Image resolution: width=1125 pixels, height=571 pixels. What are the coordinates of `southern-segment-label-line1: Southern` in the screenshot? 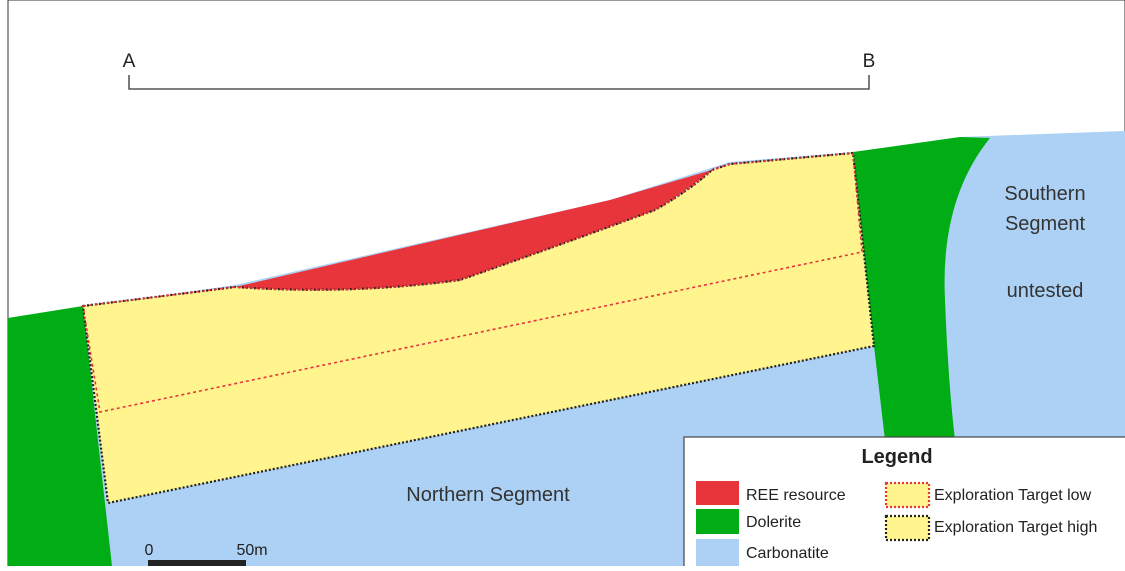 It's located at (1044, 194).